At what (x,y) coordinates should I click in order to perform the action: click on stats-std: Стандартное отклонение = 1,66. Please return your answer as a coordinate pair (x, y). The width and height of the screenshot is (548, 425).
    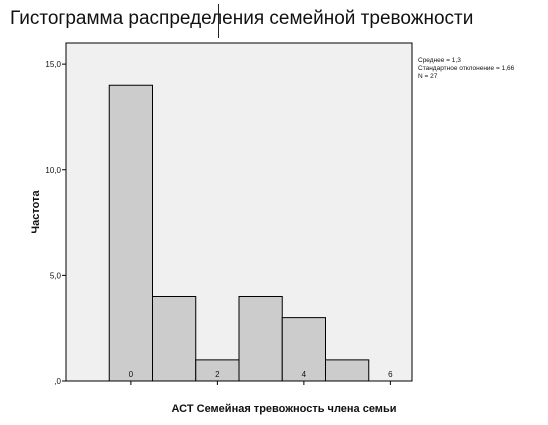
    Looking at the image, I should click on (466, 68).